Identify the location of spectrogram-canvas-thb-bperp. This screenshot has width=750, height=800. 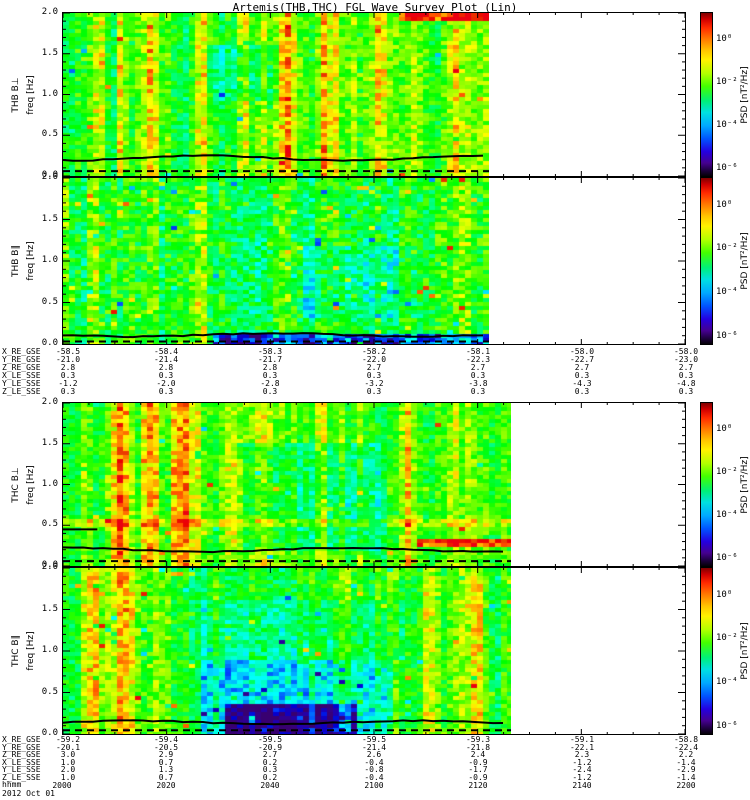
(276, 94).